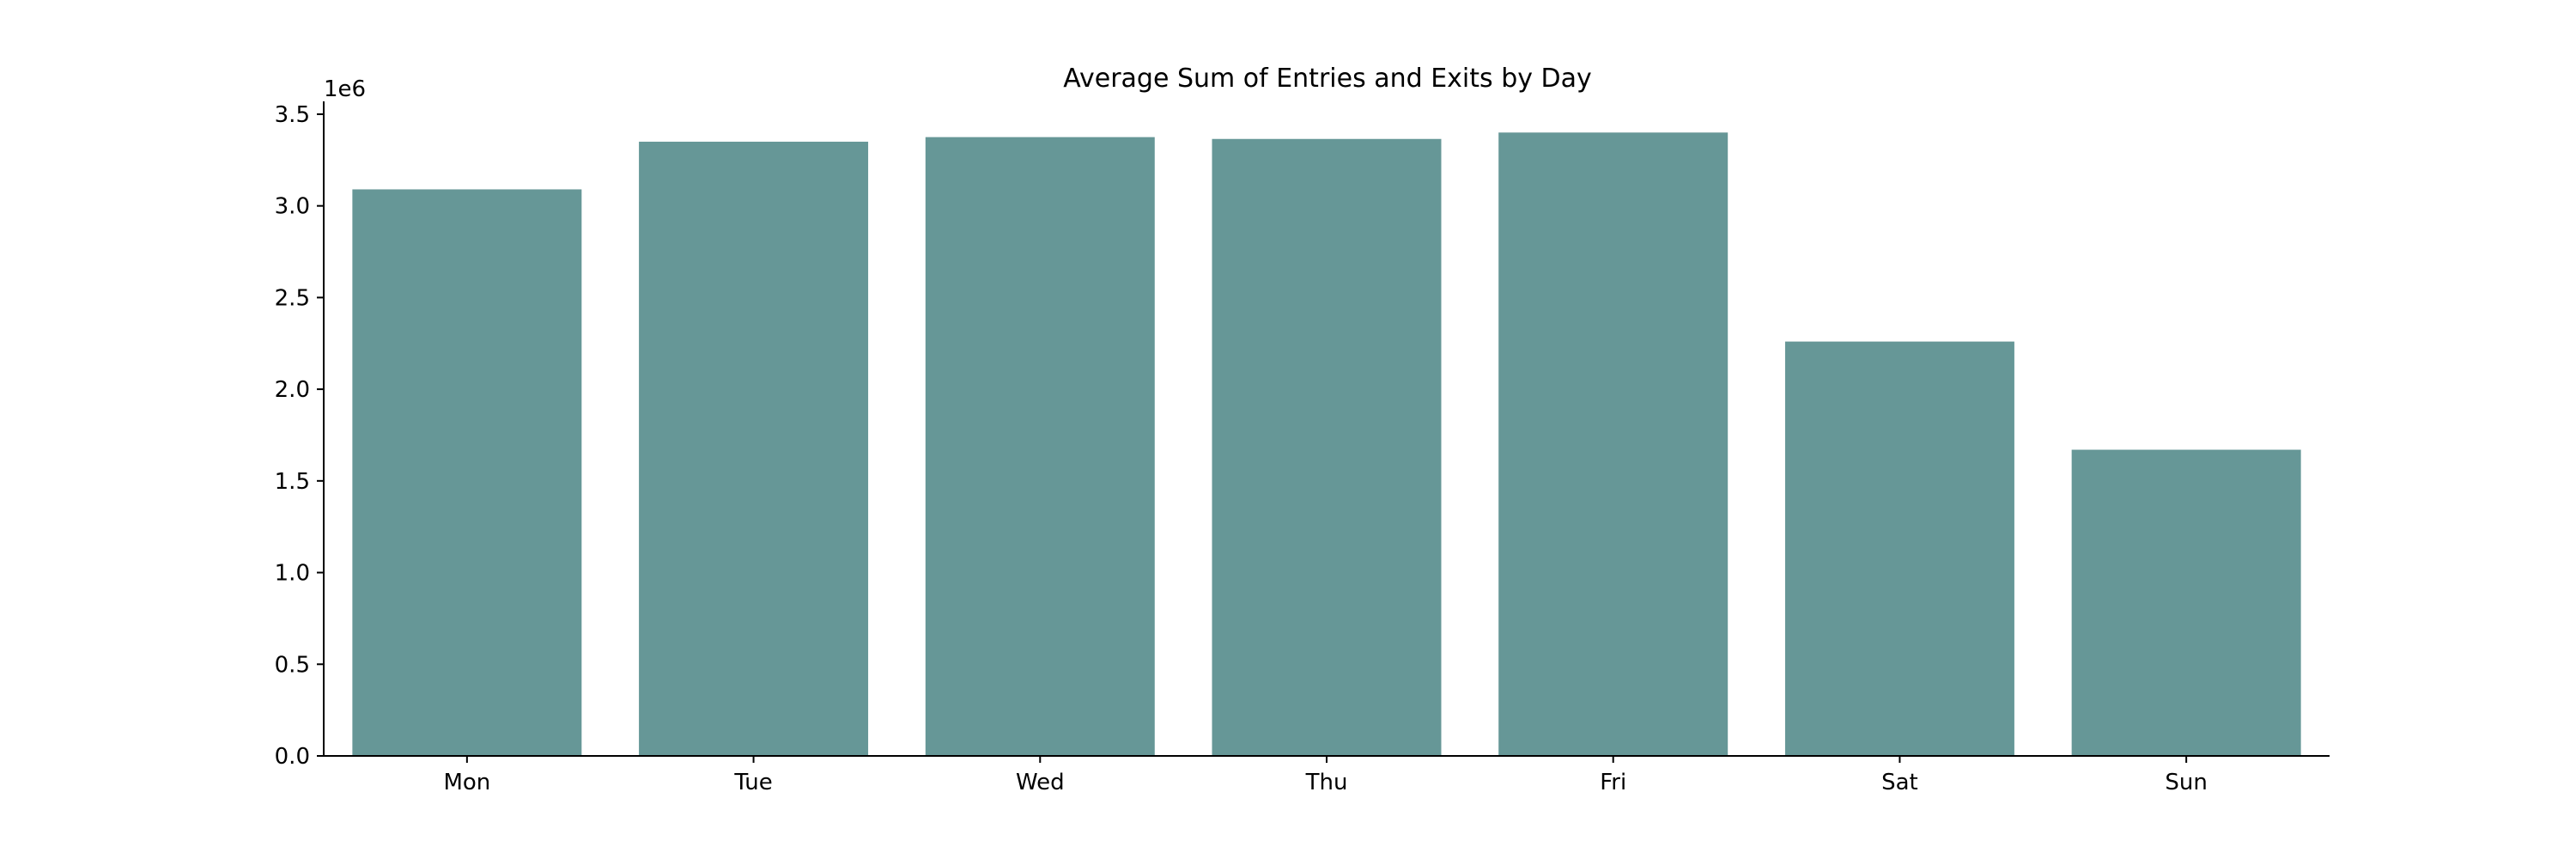  I want to click on y-tick-label-5: 2.5, so click(292, 298).